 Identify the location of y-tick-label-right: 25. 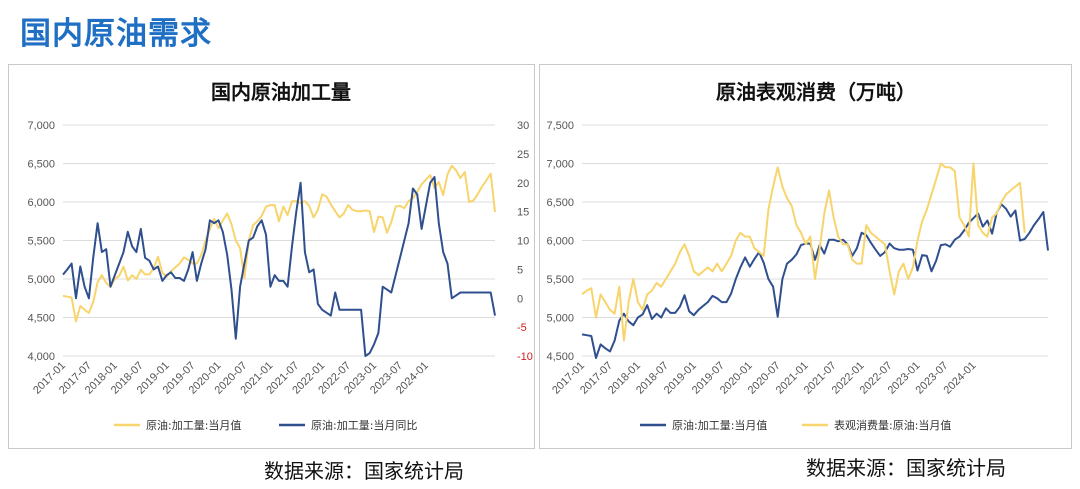
(523, 155).